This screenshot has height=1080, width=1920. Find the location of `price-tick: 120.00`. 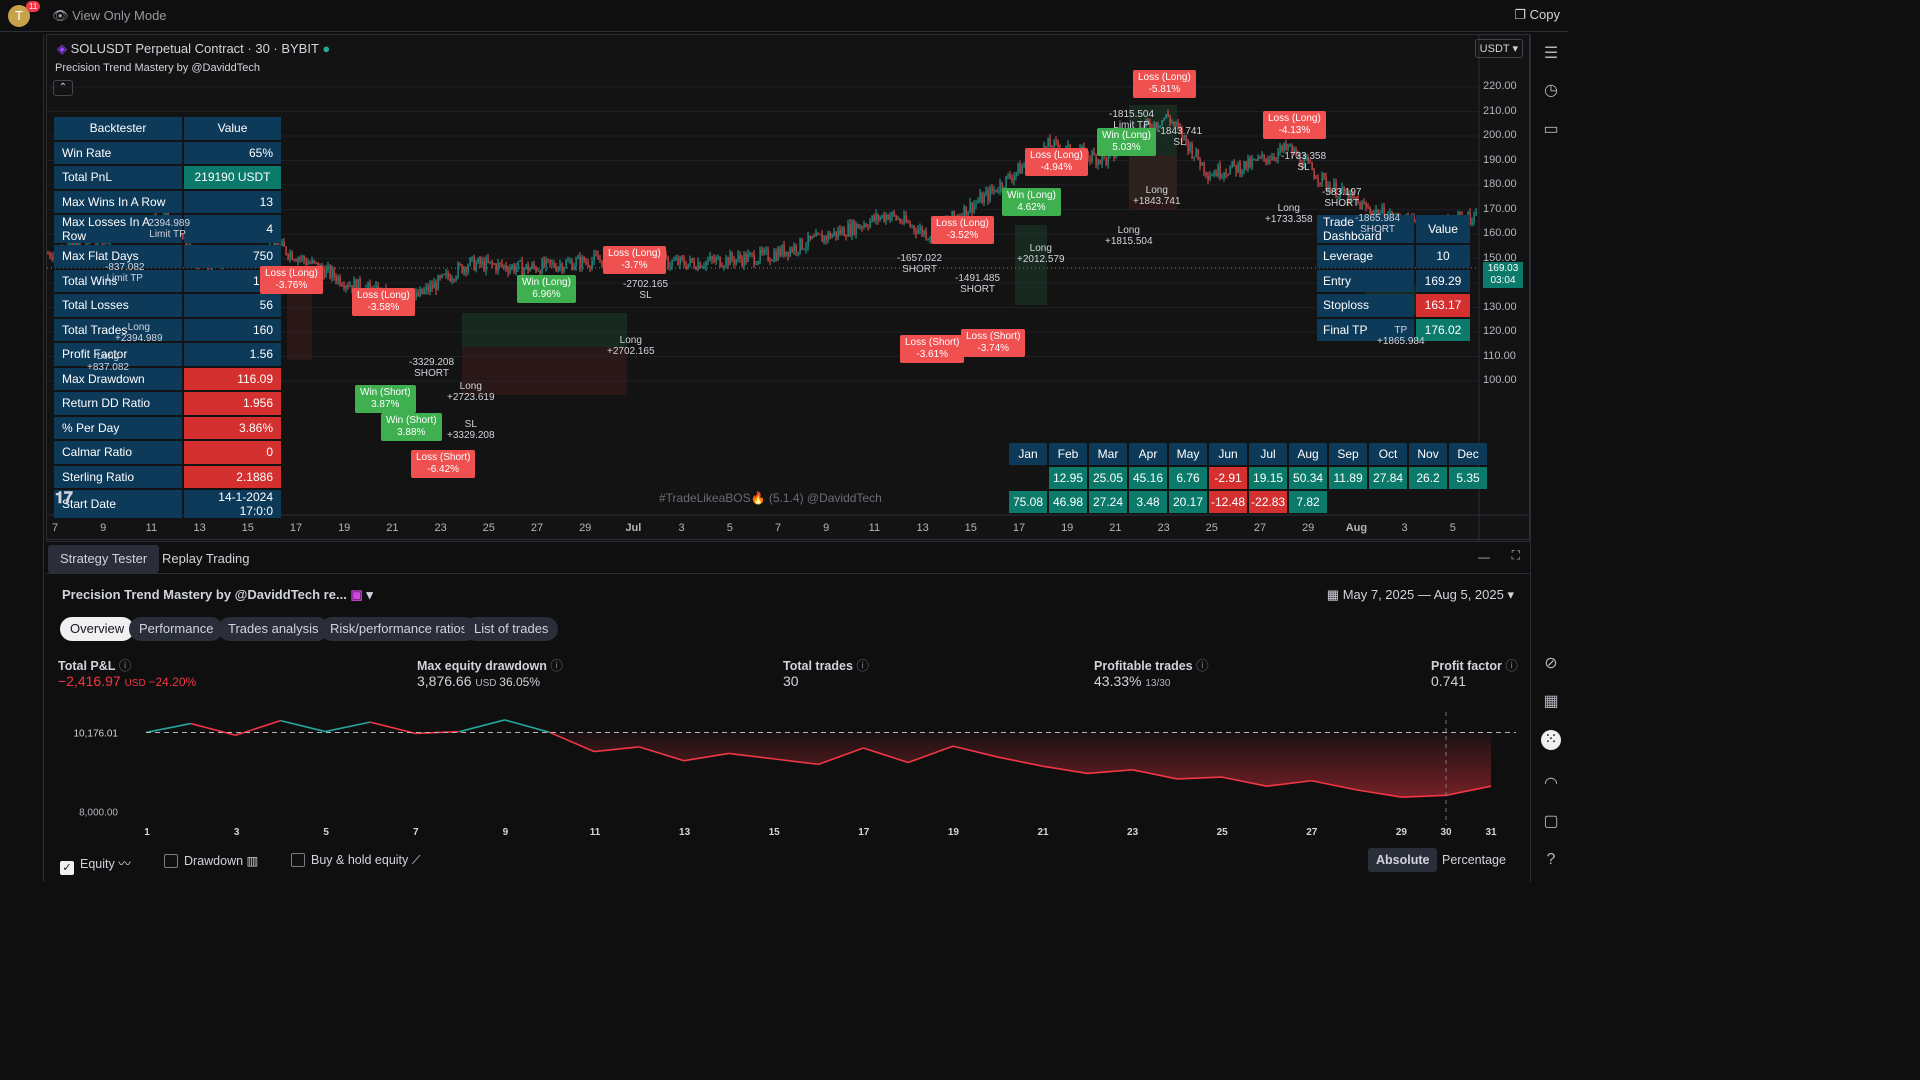

price-tick: 120.00 is located at coordinates (1500, 331).